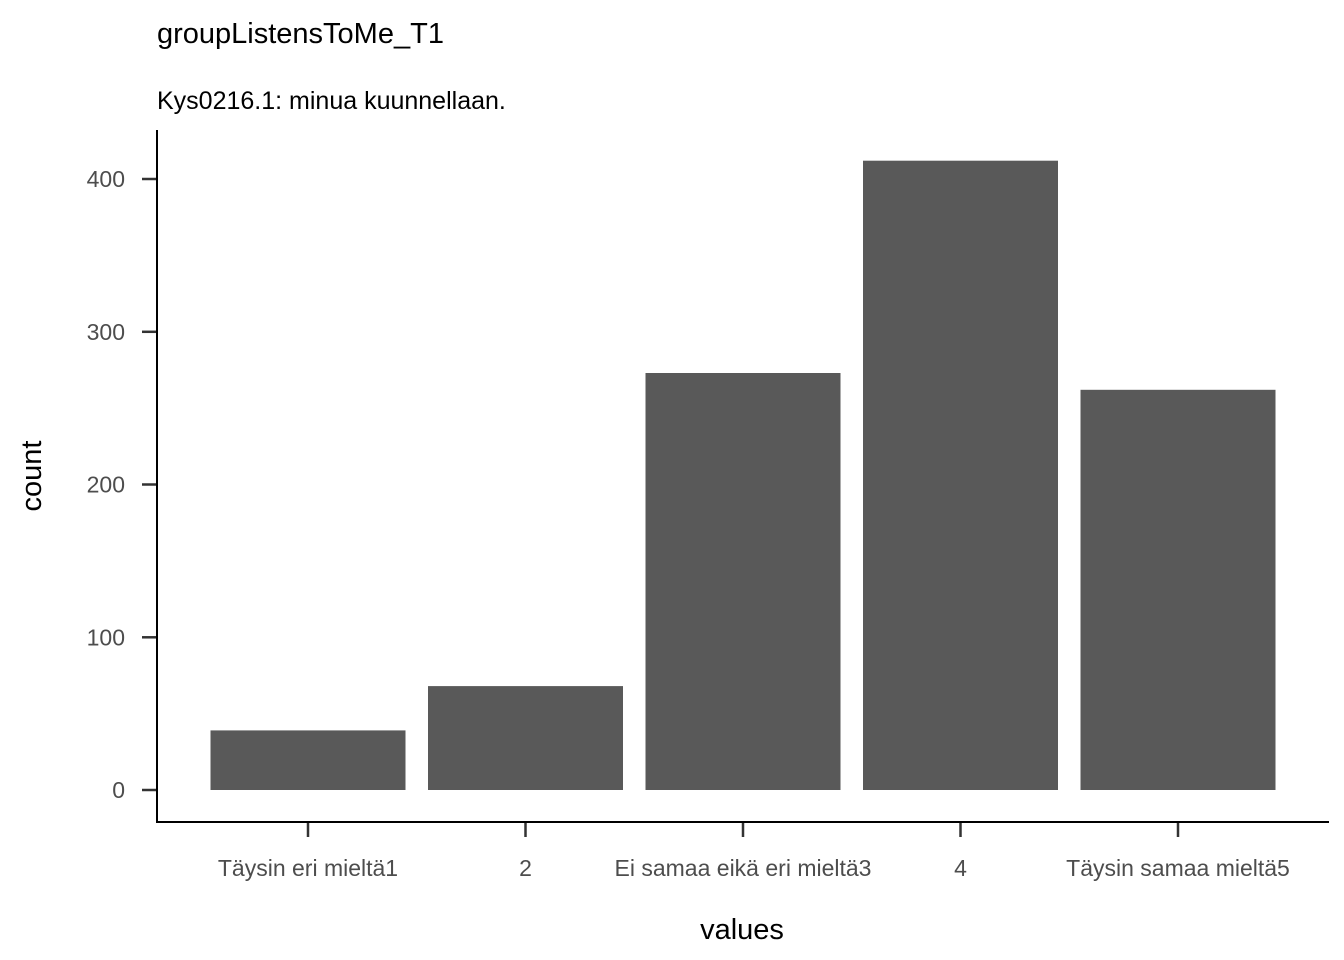  Describe the element at coordinates (106, 637) in the screenshot. I see `y-tick-label-100: 100` at that location.